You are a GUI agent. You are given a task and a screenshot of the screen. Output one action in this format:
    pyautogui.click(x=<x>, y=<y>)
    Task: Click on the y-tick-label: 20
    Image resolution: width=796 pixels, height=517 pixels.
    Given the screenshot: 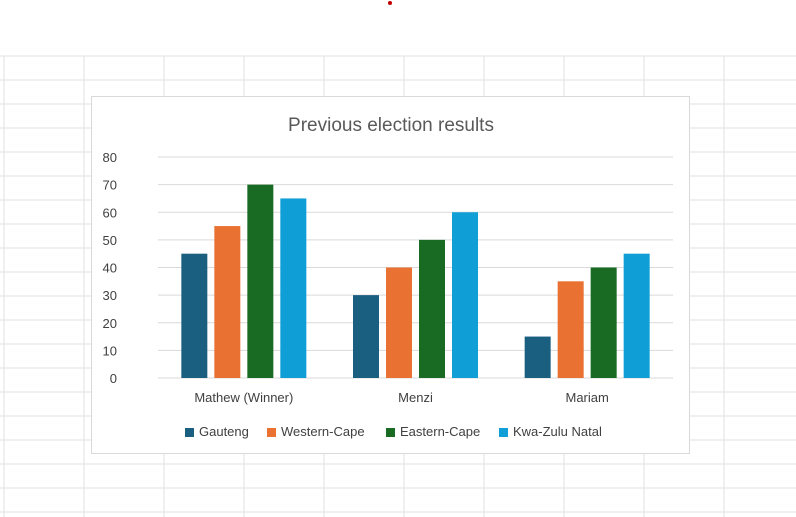 What is the action you would take?
    pyautogui.click(x=110, y=323)
    